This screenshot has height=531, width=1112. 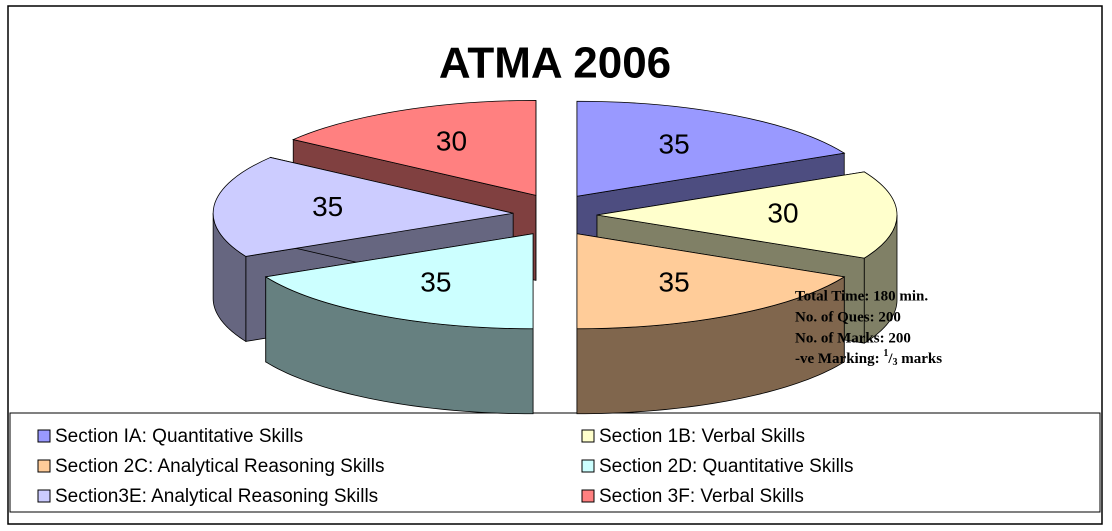 What do you see at coordinates (920, 359) in the screenshot?
I see `annotation-part: marks` at bounding box center [920, 359].